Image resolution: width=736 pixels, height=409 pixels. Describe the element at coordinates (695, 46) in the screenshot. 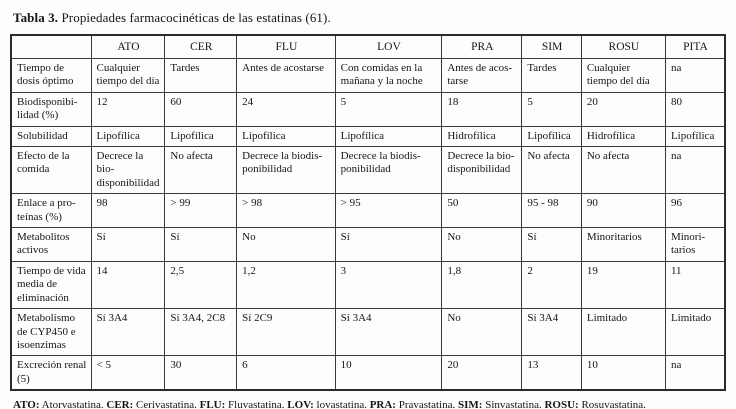

I see `column-header-pita: PITA` at that location.